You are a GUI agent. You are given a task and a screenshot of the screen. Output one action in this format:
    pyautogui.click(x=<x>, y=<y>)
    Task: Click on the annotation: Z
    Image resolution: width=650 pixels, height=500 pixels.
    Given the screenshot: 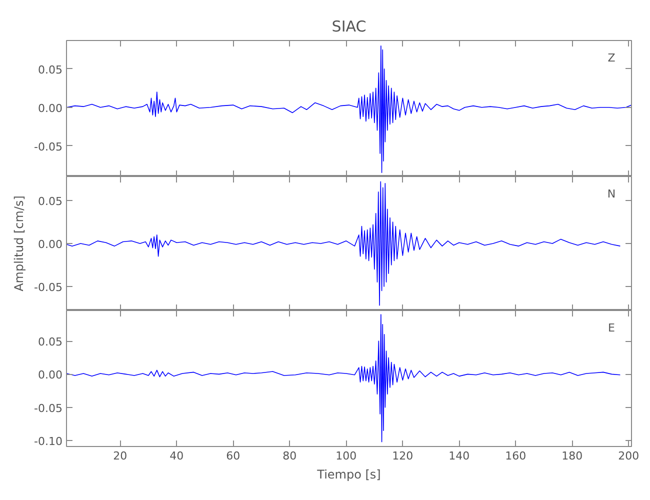 What is the action you would take?
    pyautogui.click(x=612, y=58)
    